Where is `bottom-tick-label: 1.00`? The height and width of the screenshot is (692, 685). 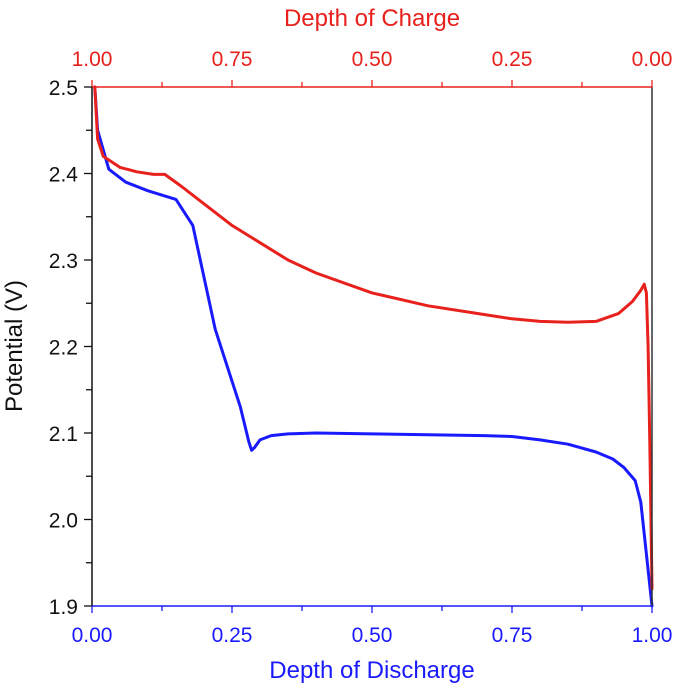
bottom-tick-label: 1.00 is located at coordinates (652, 635).